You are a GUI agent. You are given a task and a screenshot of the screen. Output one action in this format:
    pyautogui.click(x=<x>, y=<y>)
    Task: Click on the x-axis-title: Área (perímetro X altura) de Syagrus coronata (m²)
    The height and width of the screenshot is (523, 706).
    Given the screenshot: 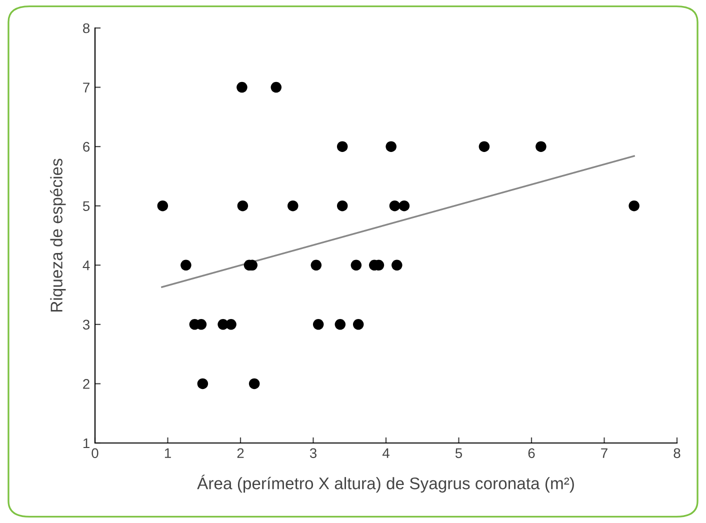 What is the action you would take?
    pyautogui.click(x=385, y=483)
    